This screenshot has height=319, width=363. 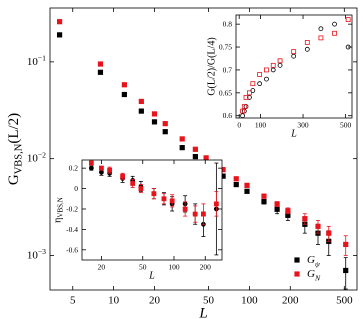 What do you see at coordinates (155, 300) in the screenshot?
I see `x-tick-label: 20` at bounding box center [155, 300].